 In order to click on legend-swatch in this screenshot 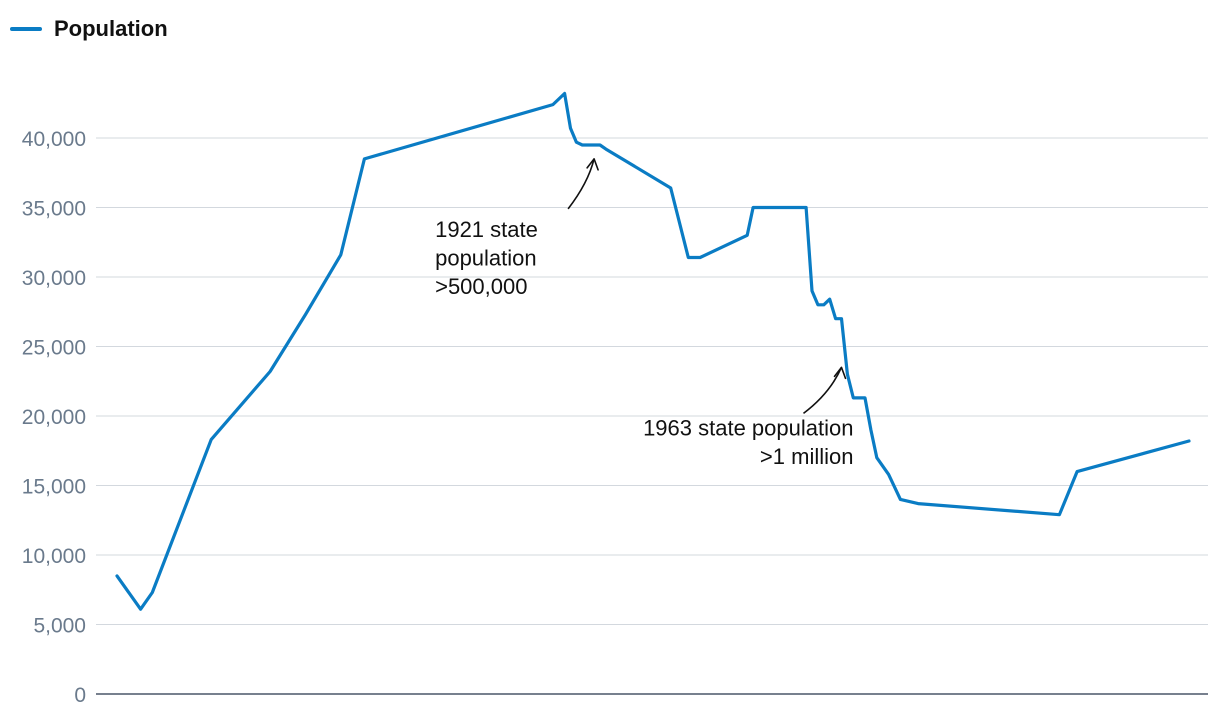, I will do `click(26, 29)`.